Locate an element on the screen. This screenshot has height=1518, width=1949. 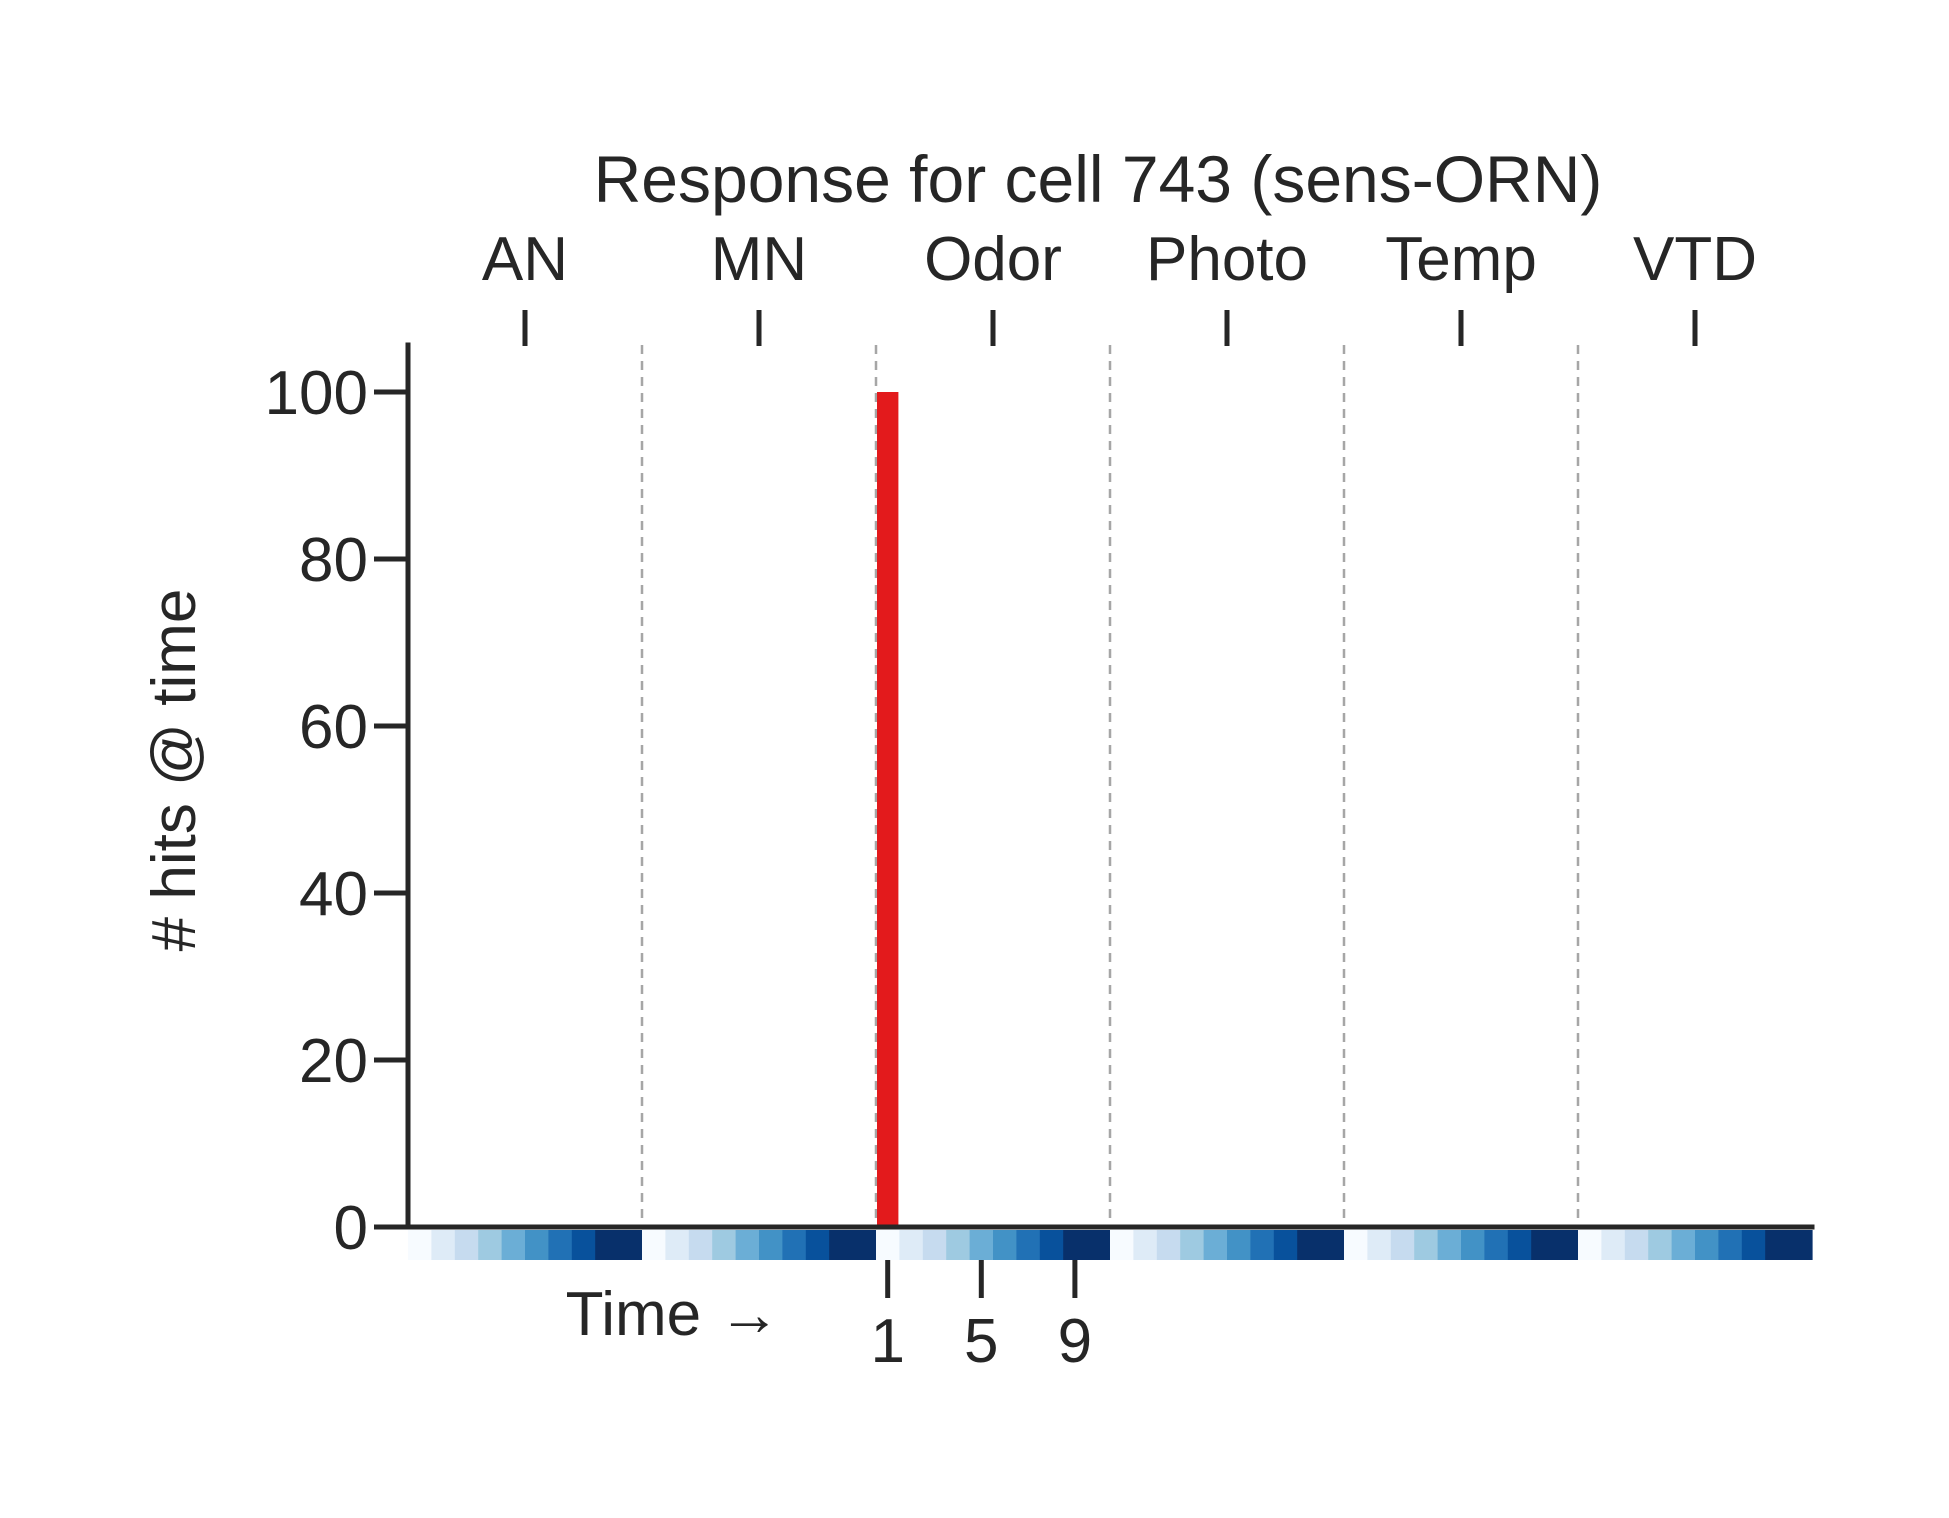
y-tick-label: 60 is located at coordinates (333, 727).